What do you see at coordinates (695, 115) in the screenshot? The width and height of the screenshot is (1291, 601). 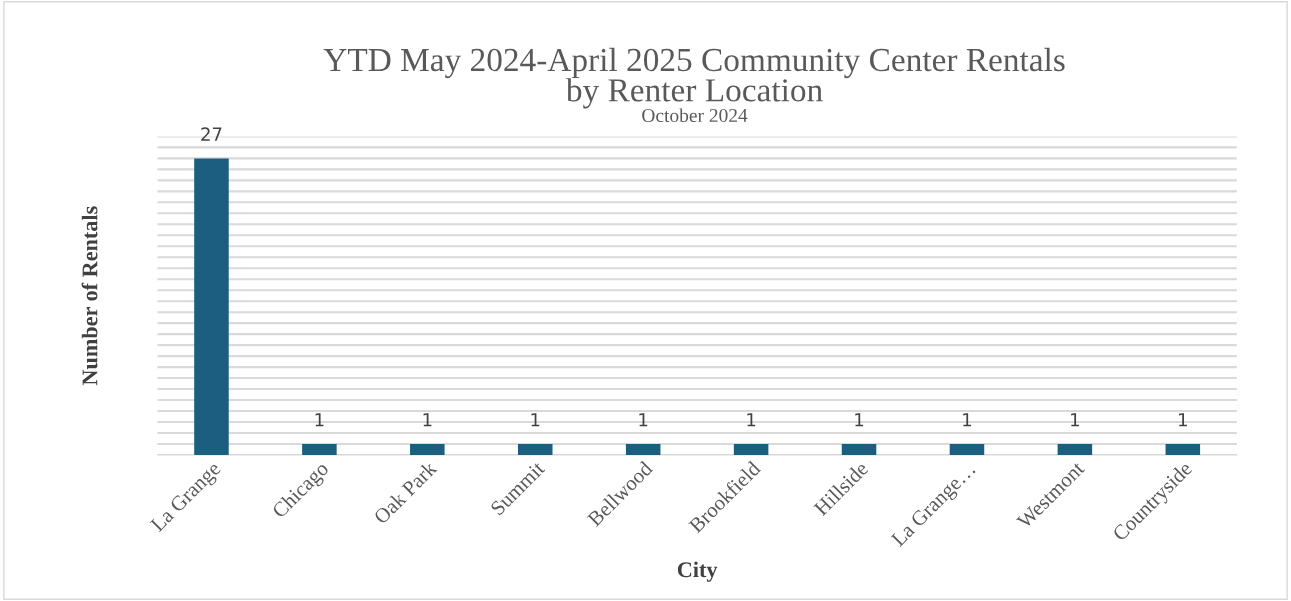 I see `chart-subtitle: October 2024` at bounding box center [695, 115].